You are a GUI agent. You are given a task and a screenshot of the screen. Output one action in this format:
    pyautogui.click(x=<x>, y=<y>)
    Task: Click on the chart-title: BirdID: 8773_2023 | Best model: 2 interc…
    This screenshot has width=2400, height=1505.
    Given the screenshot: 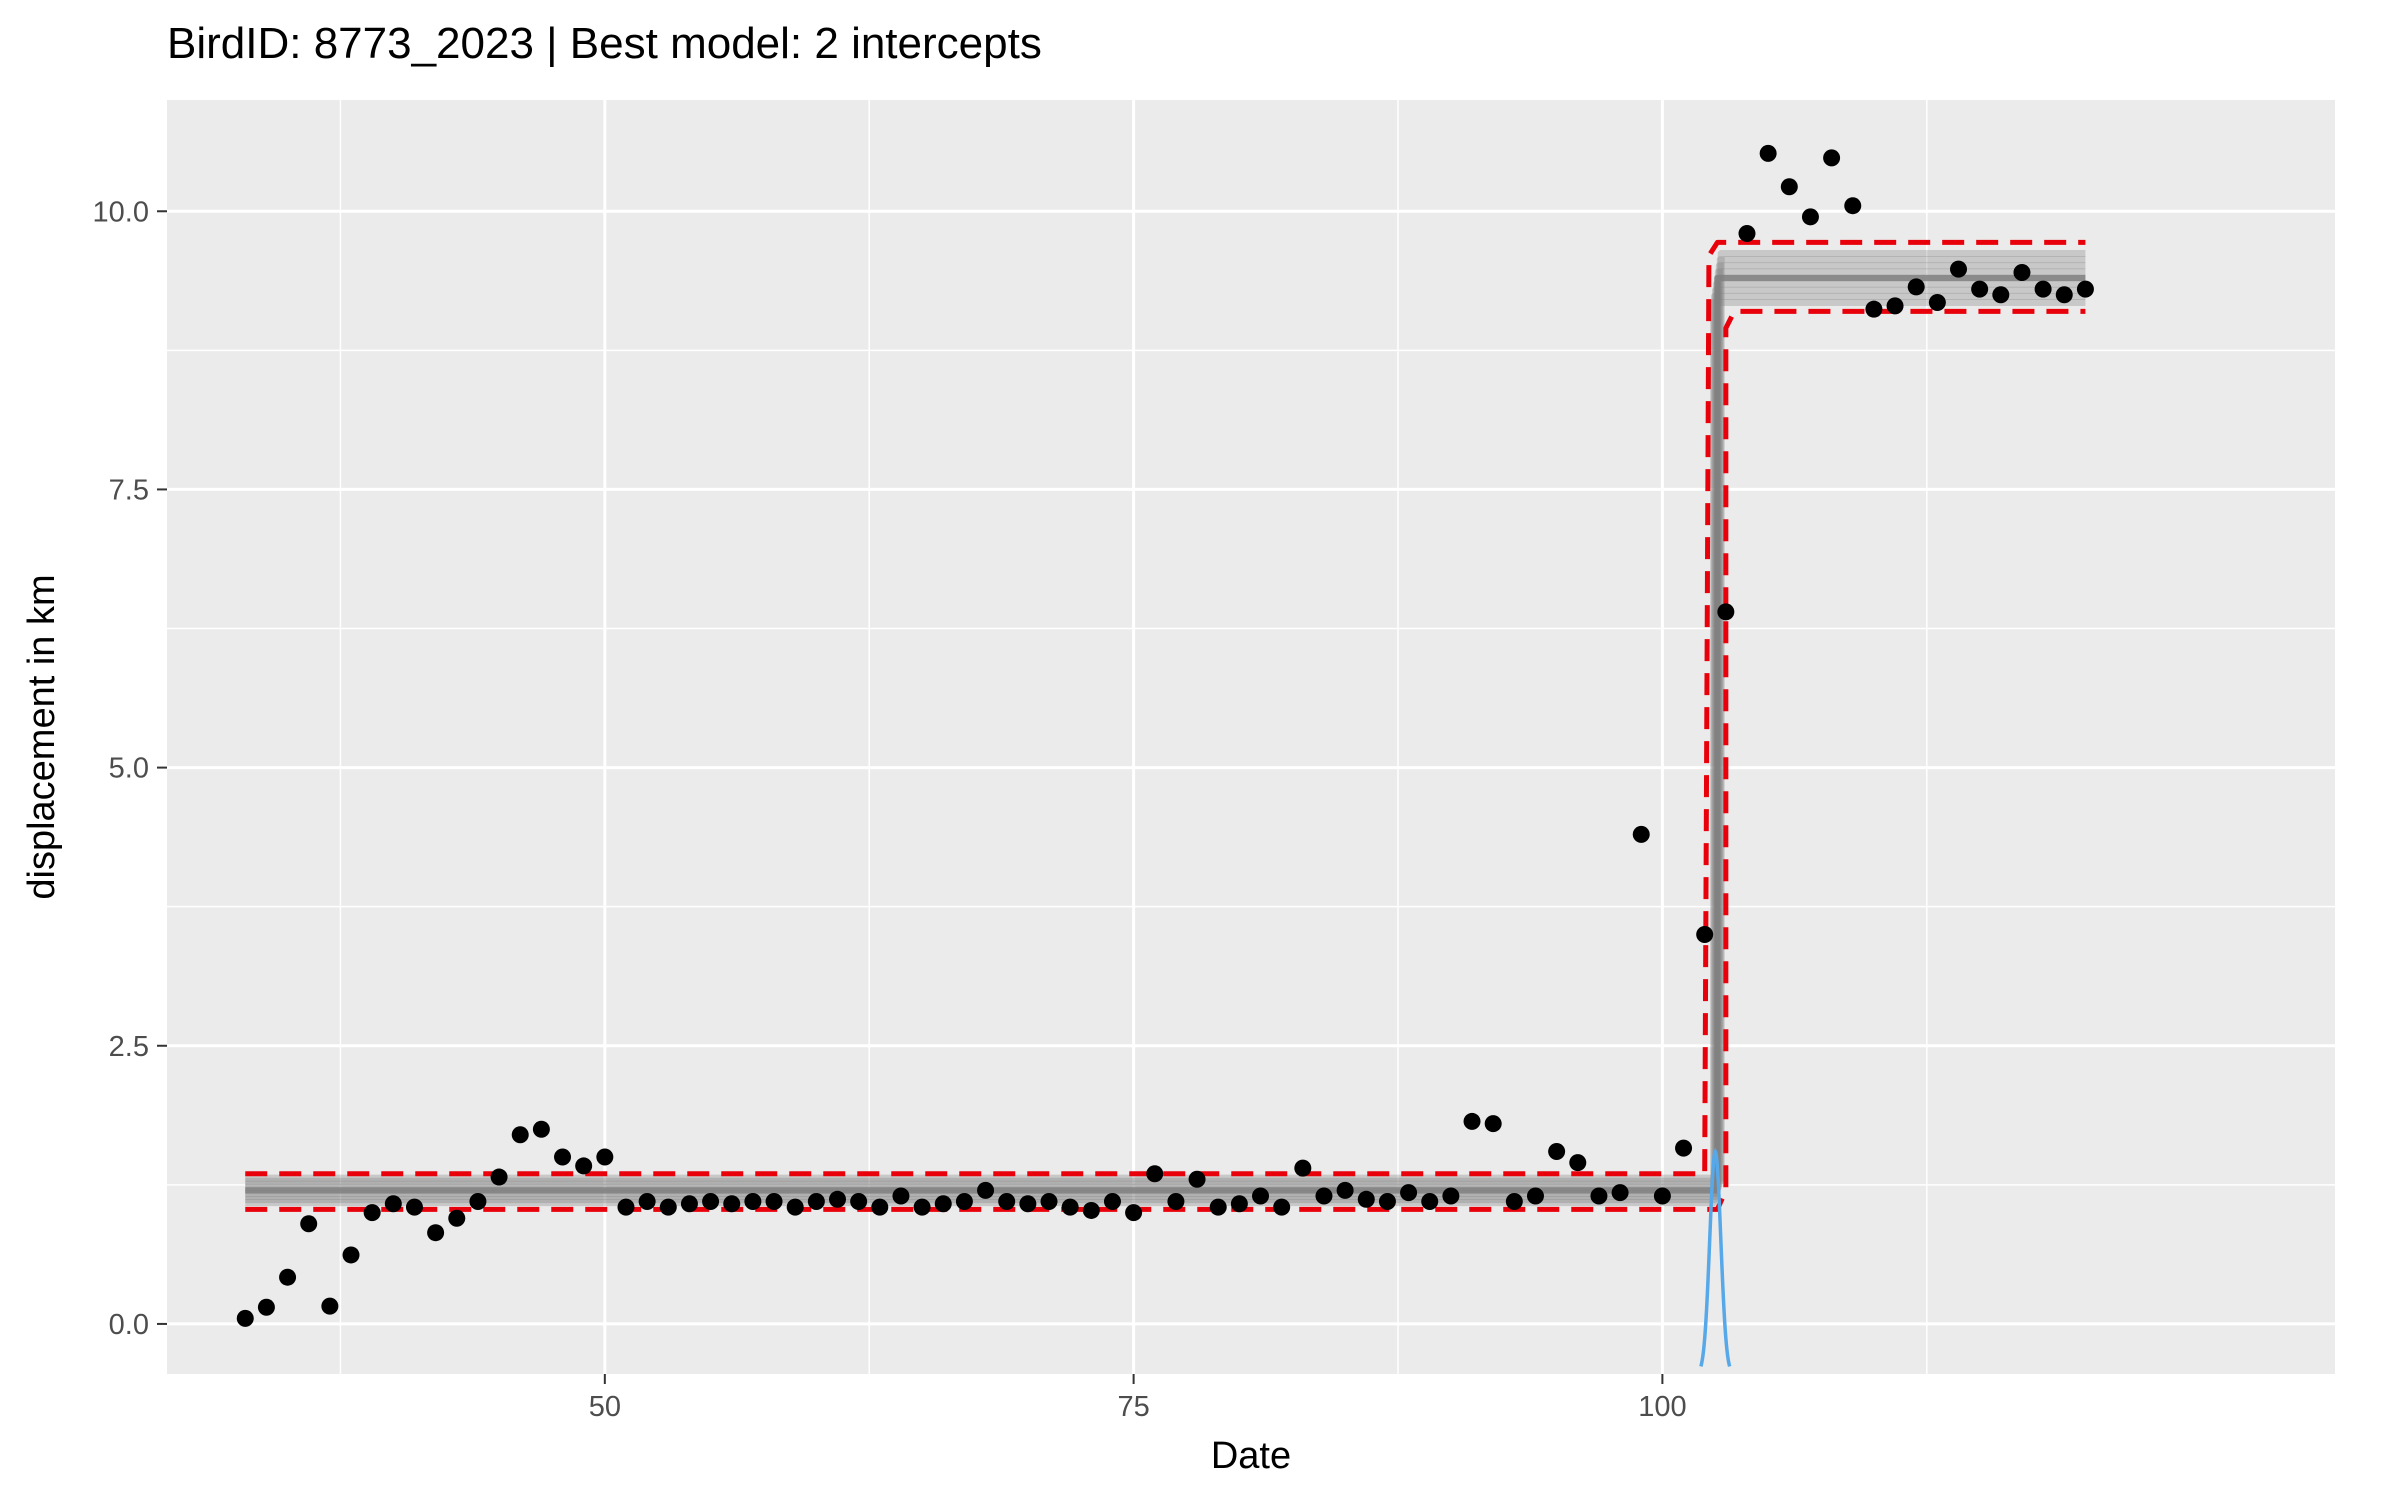 What is the action you would take?
    pyautogui.click(x=604, y=43)
    